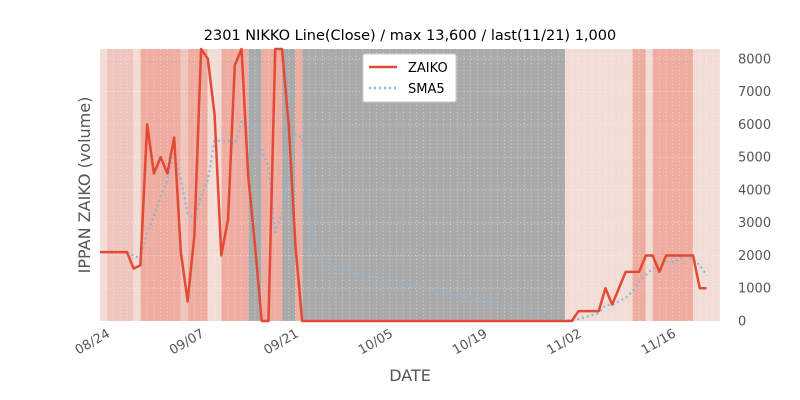 The width and height of the screenshot is (800, 400). I want to click on x-tick-label: 11/16, so click(659, 342).